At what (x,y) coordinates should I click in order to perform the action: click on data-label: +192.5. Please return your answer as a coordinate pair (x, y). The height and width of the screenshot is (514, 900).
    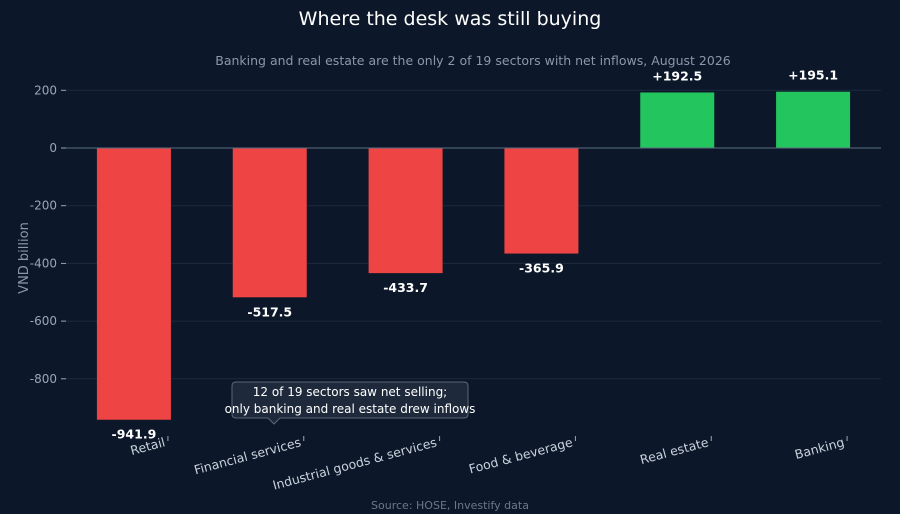
    Looking at the image, I should click on (677, 75).